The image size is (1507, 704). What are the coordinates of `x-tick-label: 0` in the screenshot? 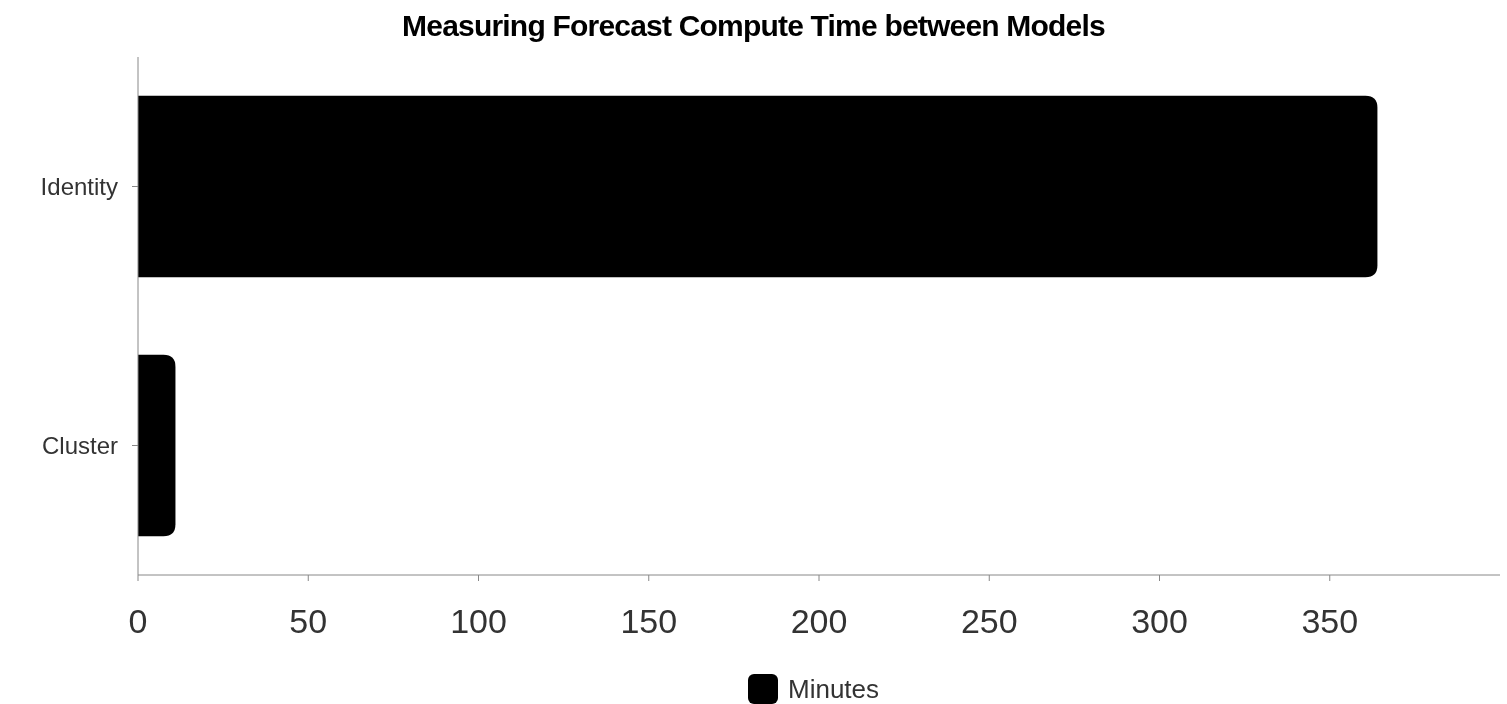 It's located at (138, 621).